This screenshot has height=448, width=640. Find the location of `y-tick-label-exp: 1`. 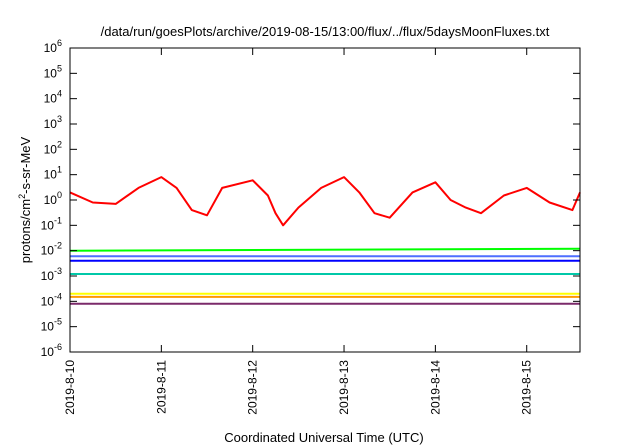

y-tick-label-exp: 1 is located at coordinates (59, 170).